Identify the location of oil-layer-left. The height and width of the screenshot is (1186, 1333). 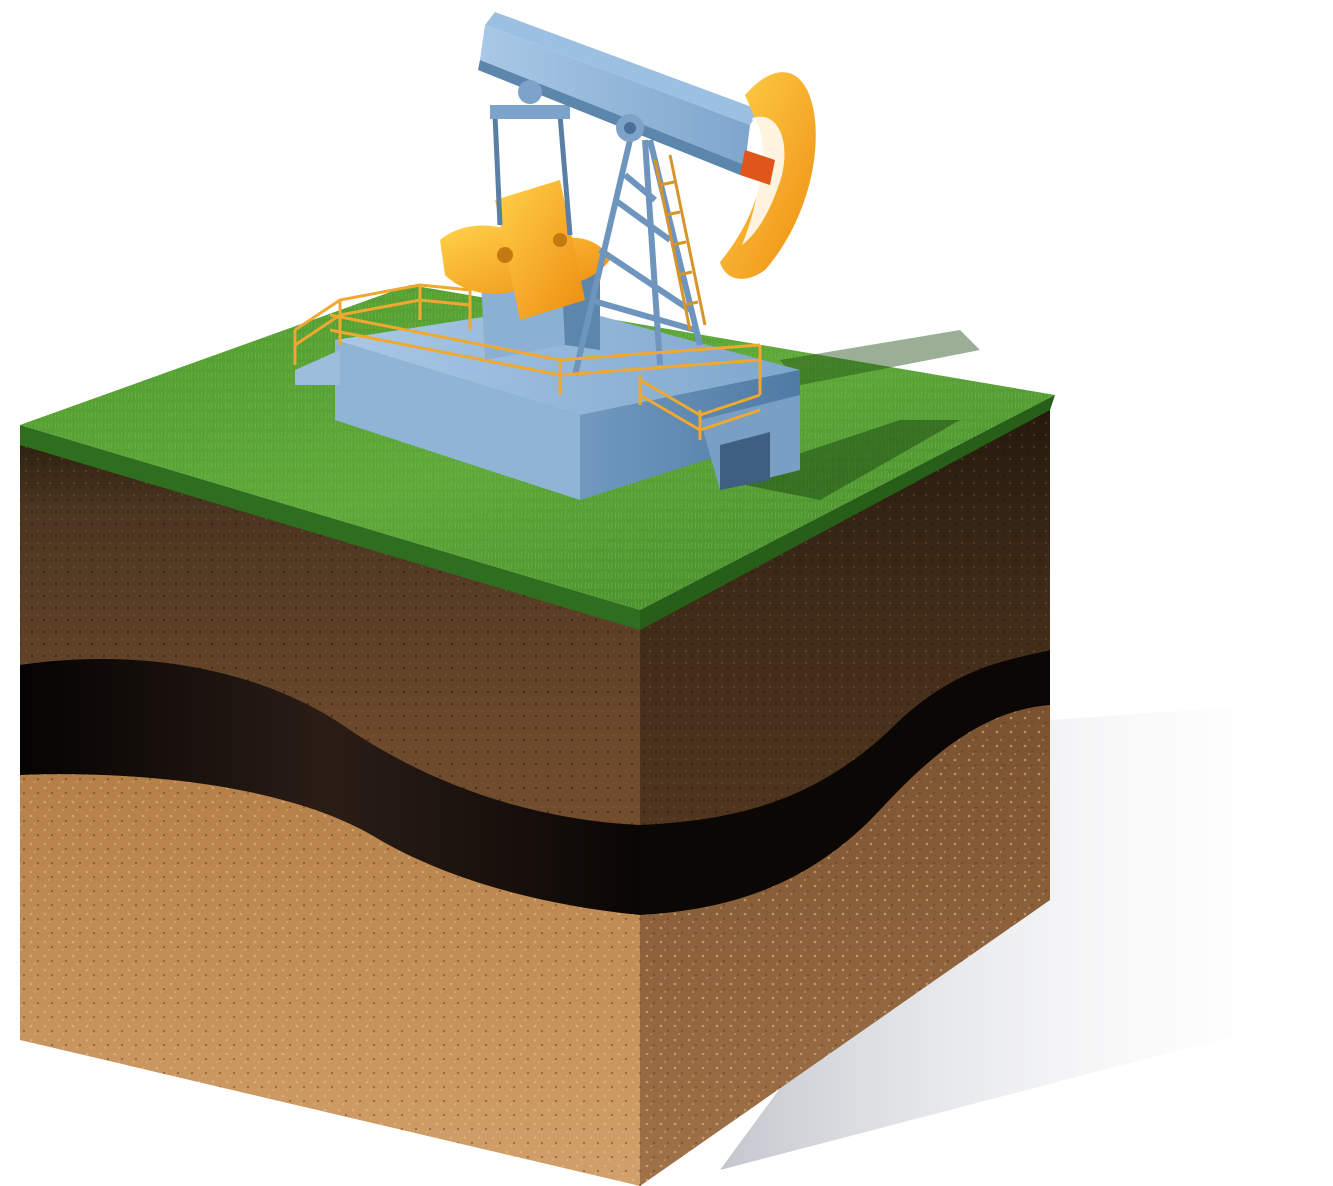
(330, 786).